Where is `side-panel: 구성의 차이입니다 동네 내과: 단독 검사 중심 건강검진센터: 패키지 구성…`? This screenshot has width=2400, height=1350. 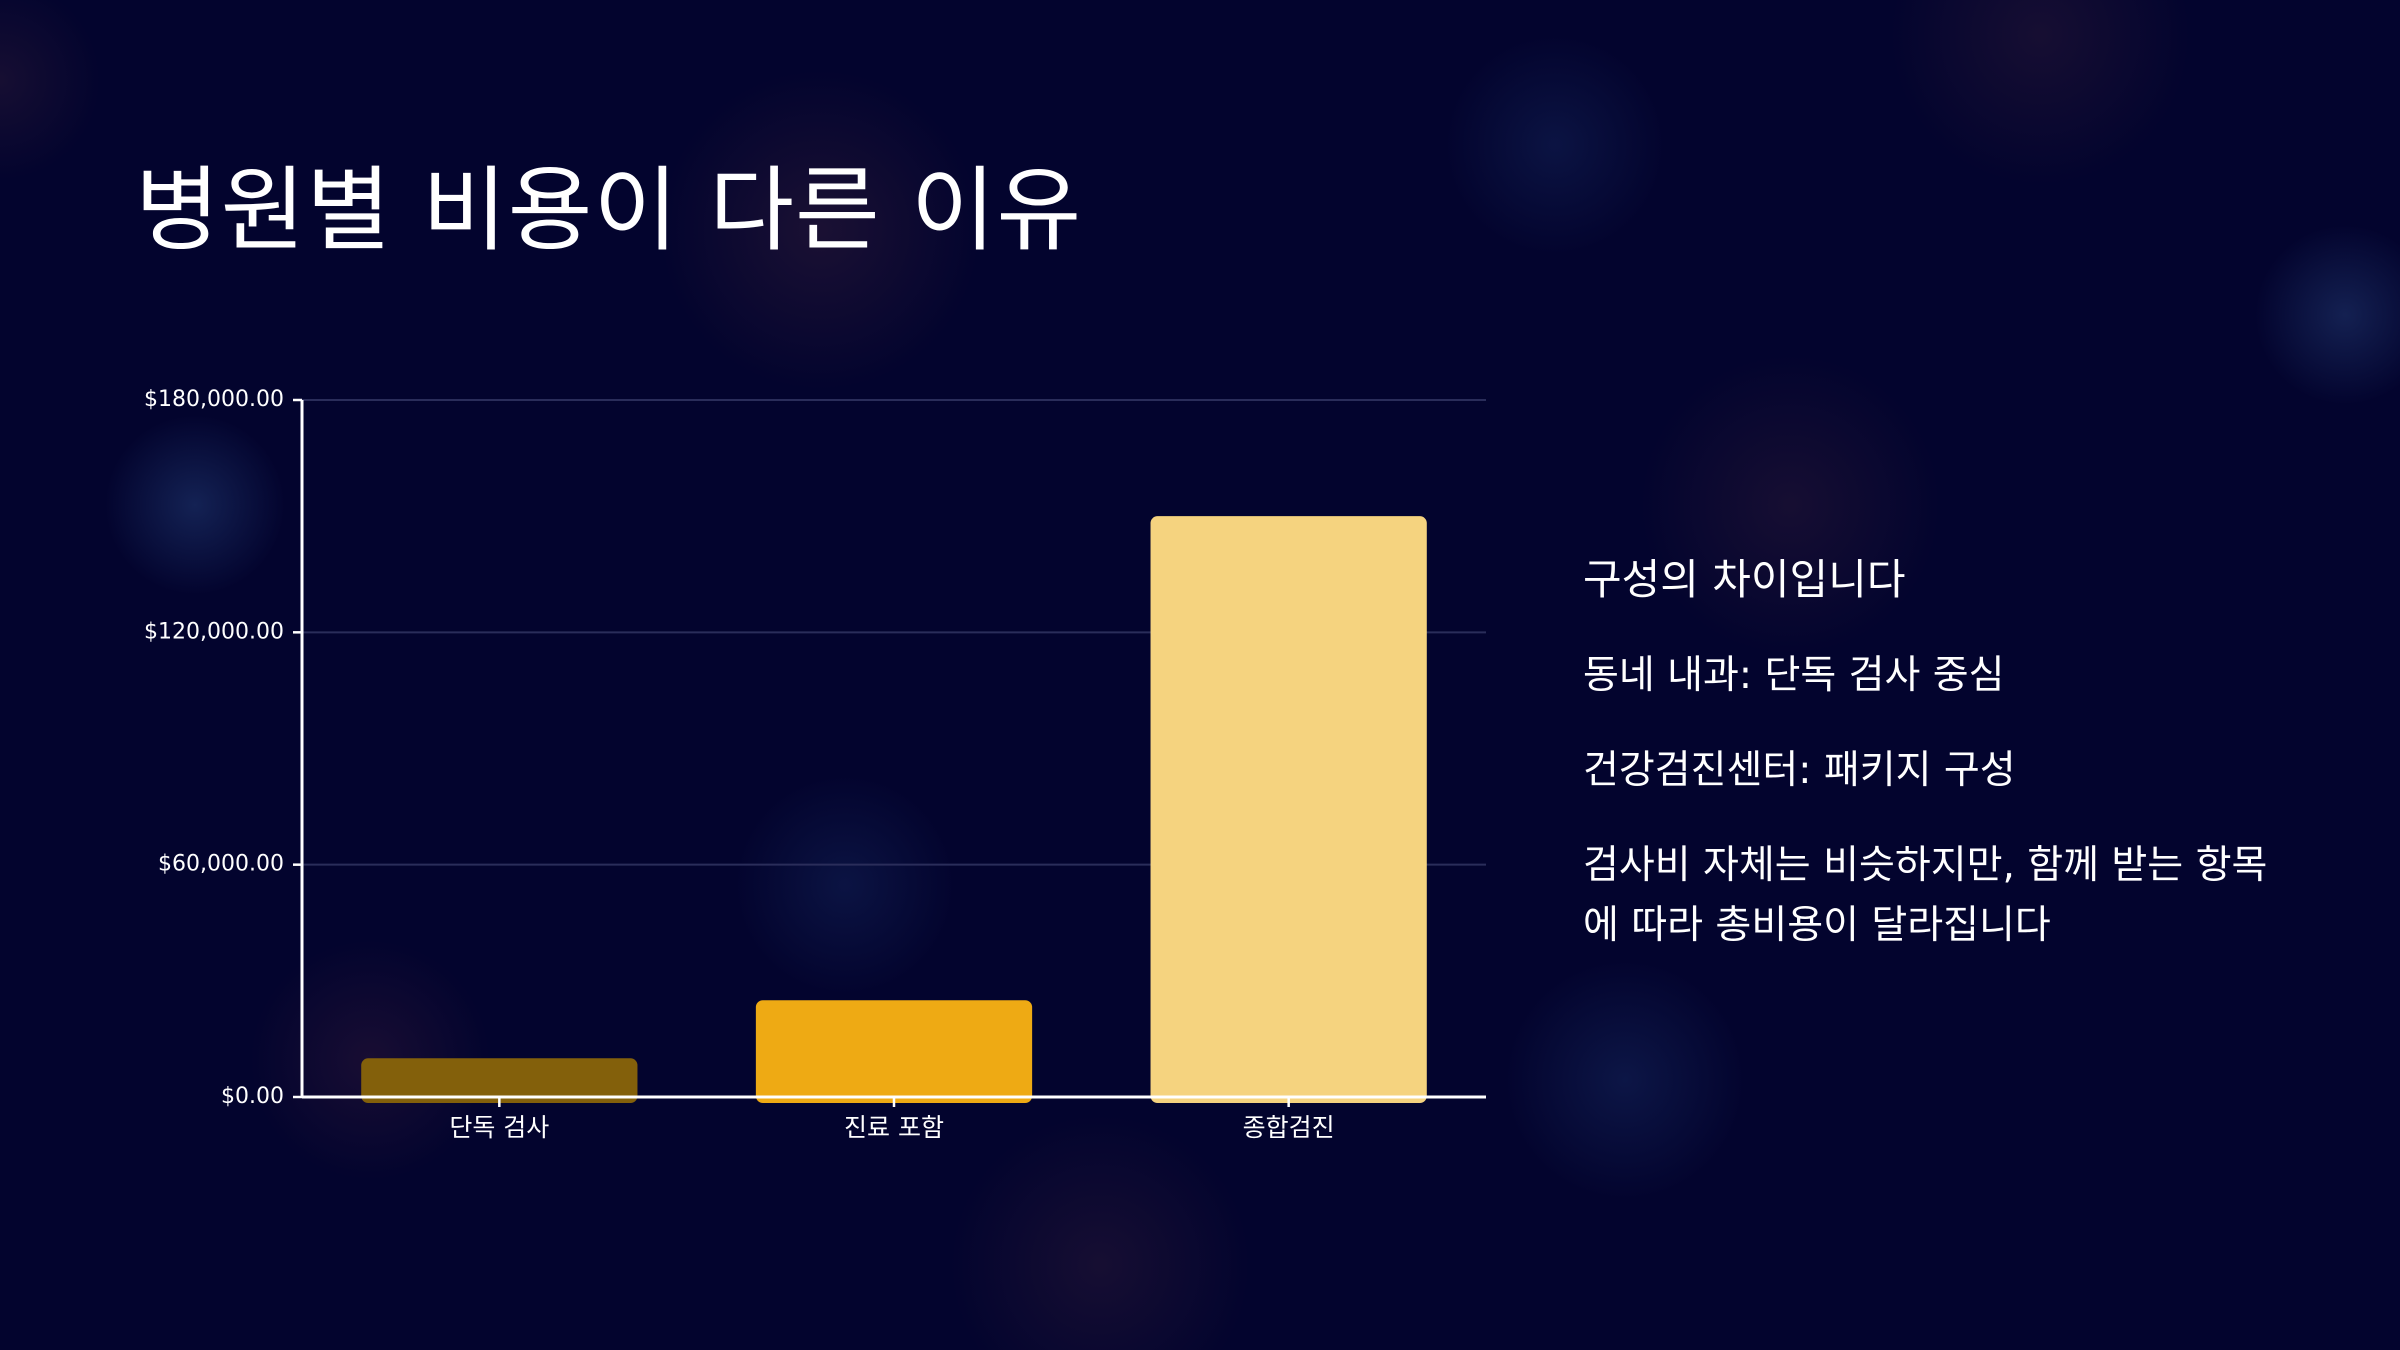
side-panel: 구성의 차이입니다 동네 내과: 단독 검사 중심 건강검진센터: 패키지 구성… is located at coordinates (1933, 752).